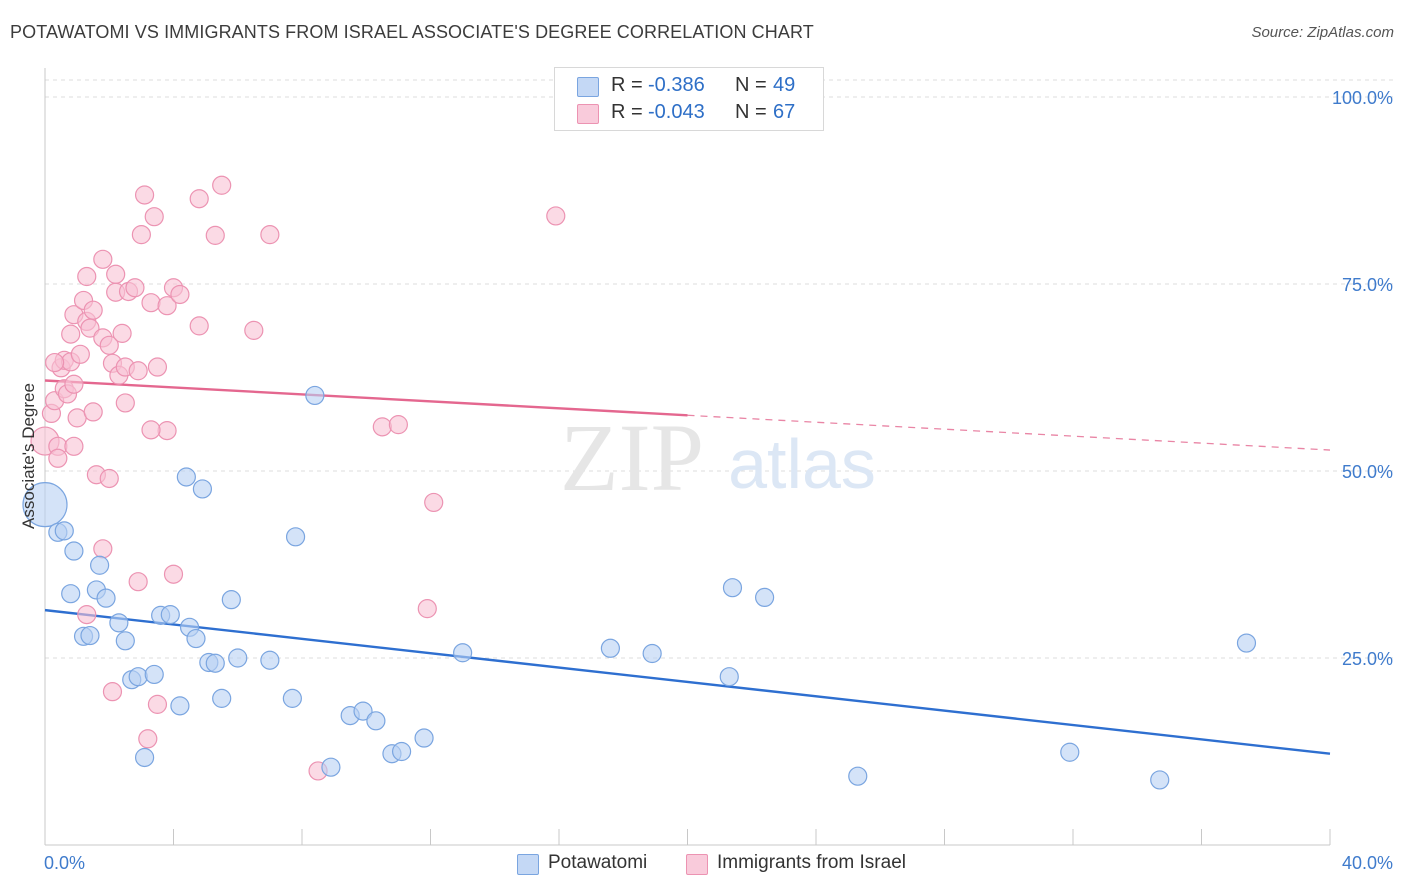 The height and width of the screenshot is (892, 1406). Describe the element at coordinates (632, 457) in the screenshot. I see `watermark-zip: ZIP` at that location.